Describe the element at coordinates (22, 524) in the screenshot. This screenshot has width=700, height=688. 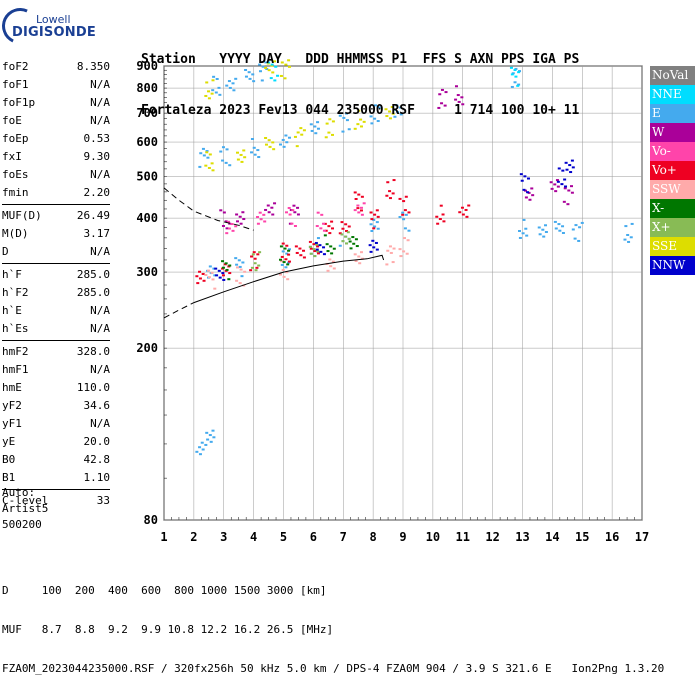
I see `auto-code: 500200` at that location.